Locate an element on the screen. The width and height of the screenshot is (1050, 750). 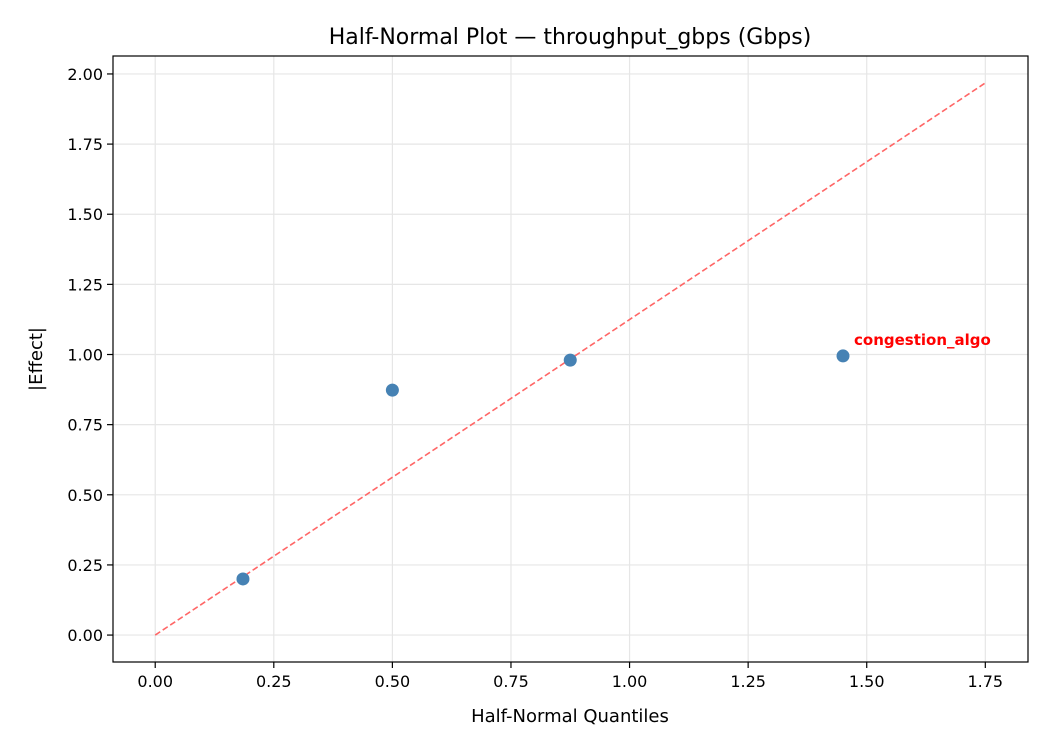
y-tick-label: 1.25 is located at coordinates (85, 284).